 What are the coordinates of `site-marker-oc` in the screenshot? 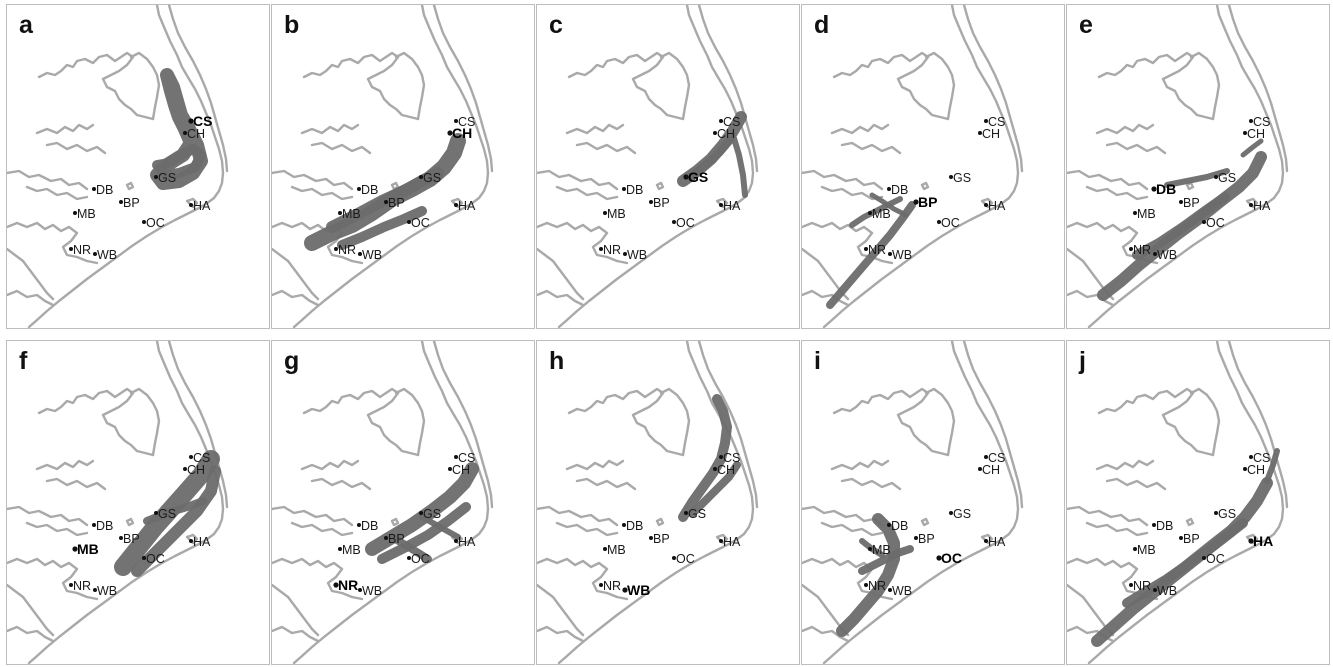 It's located at (1204, 222).